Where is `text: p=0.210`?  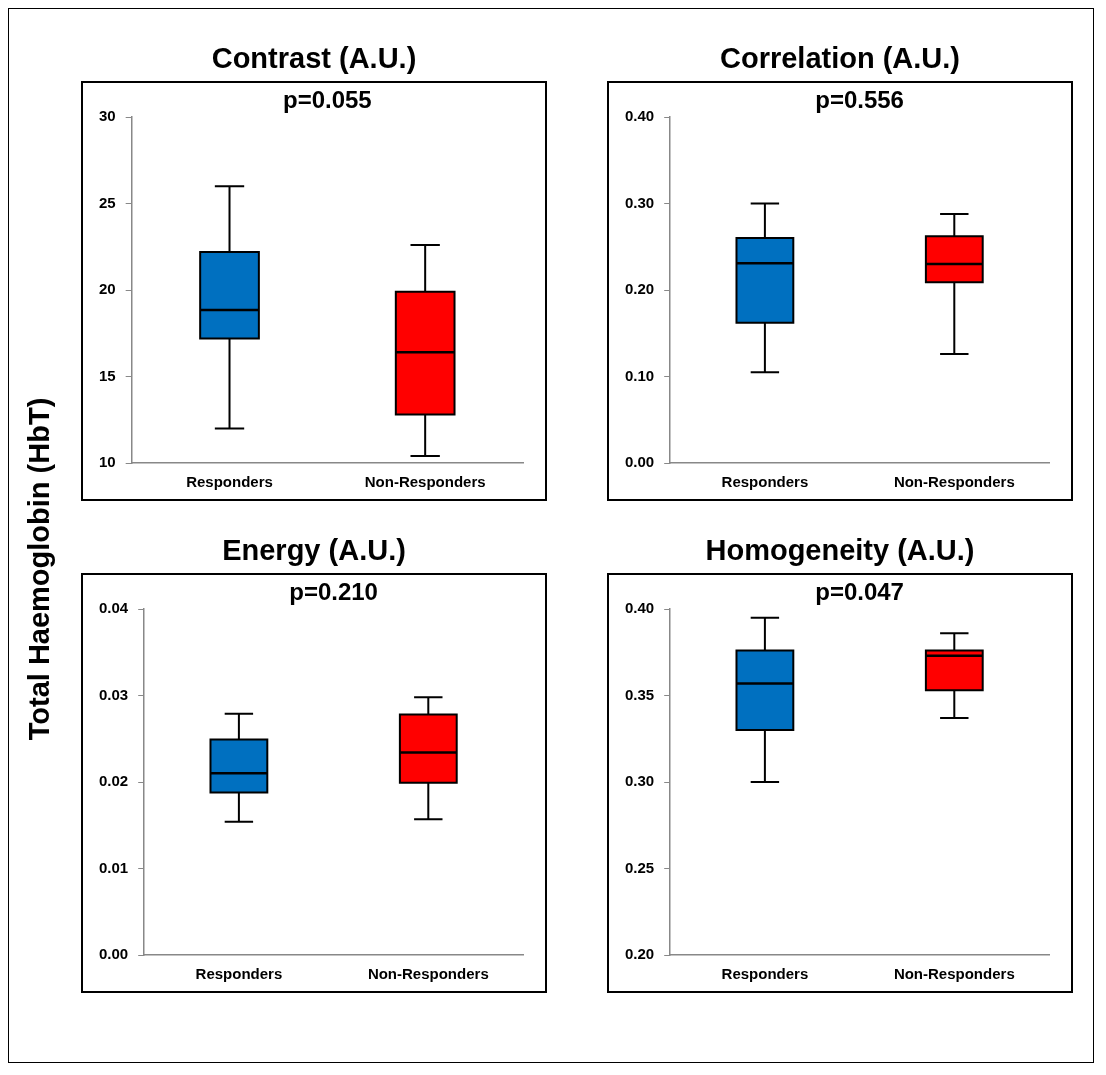
text: p=0.210 is located at coordinates (333, 591).